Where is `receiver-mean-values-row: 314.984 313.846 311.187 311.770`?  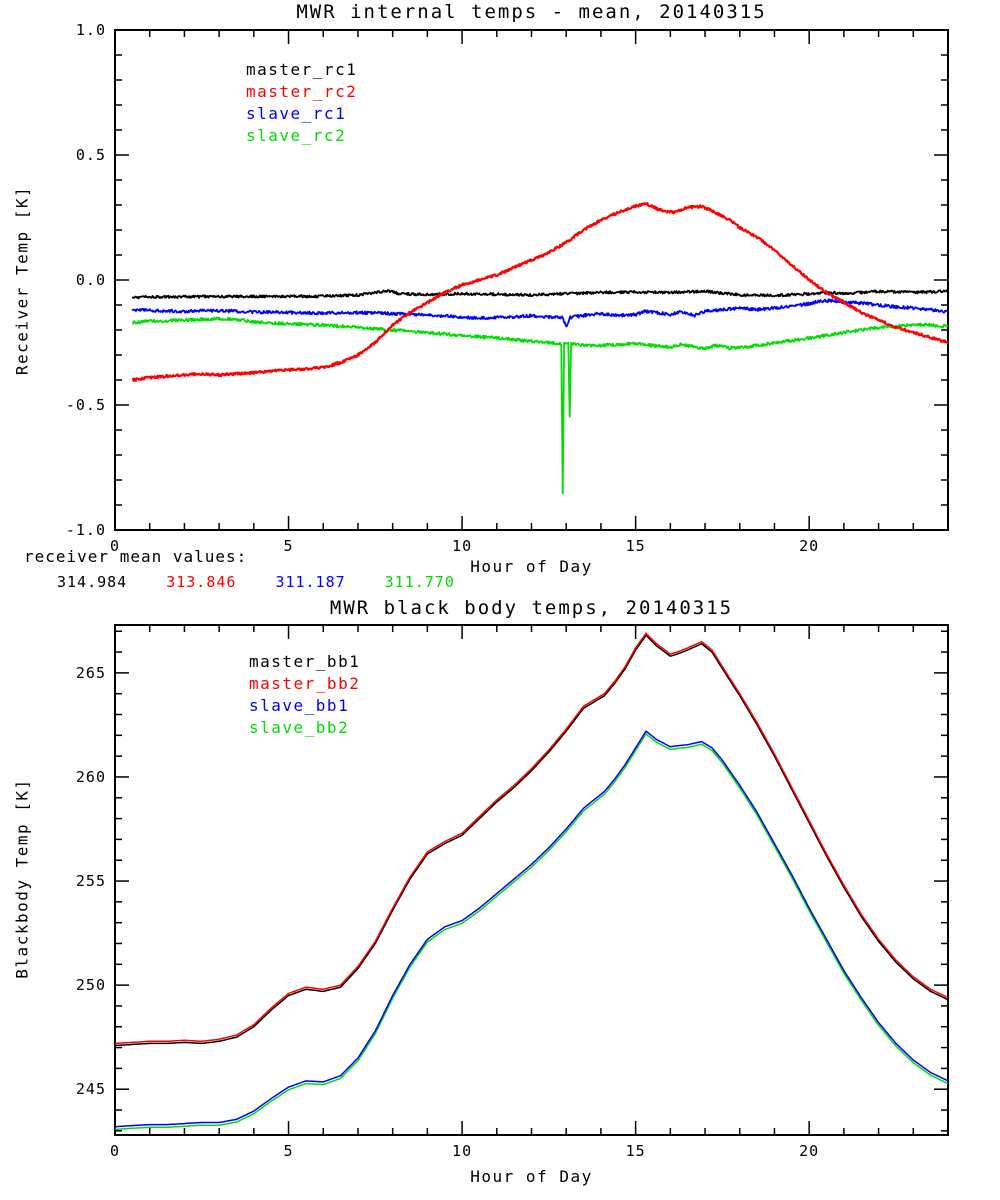
receiver-mean-values-row: 314.984 313.846 311.187 311.770 is located at coordinates (256, 582).